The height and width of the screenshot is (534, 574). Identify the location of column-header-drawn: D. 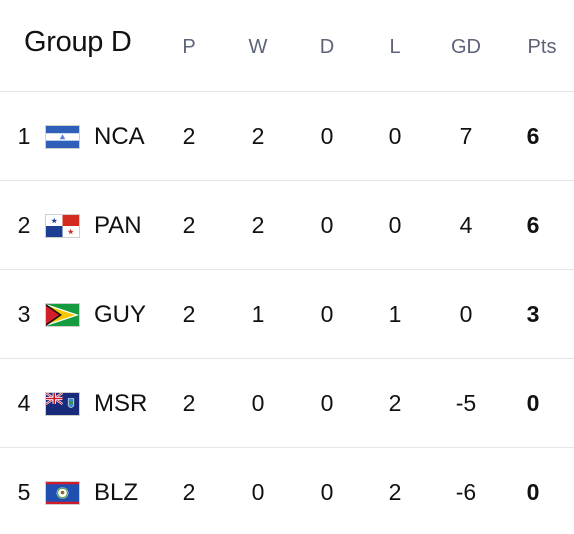
(327, 47).